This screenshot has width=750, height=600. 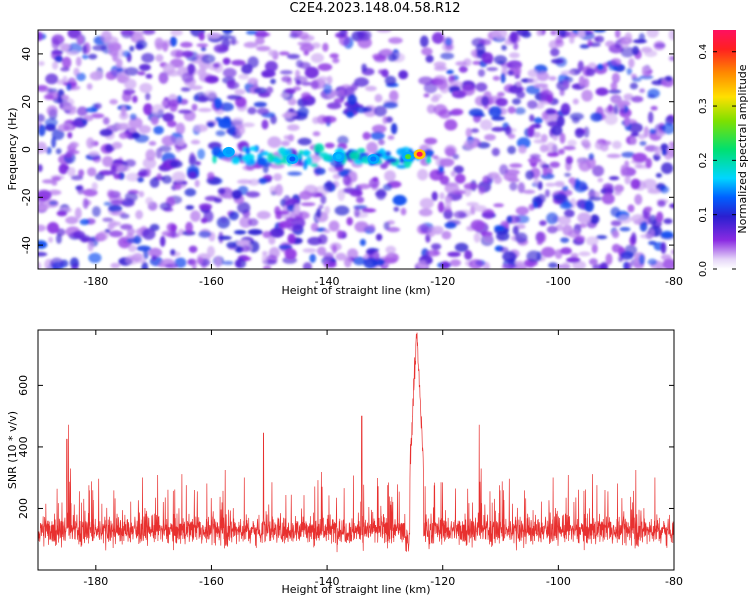 What do you see at coordinates (26, 245) in the screenshot?
I see `heatmap-y-tick-label: -40` at bounding box center [26, 245].